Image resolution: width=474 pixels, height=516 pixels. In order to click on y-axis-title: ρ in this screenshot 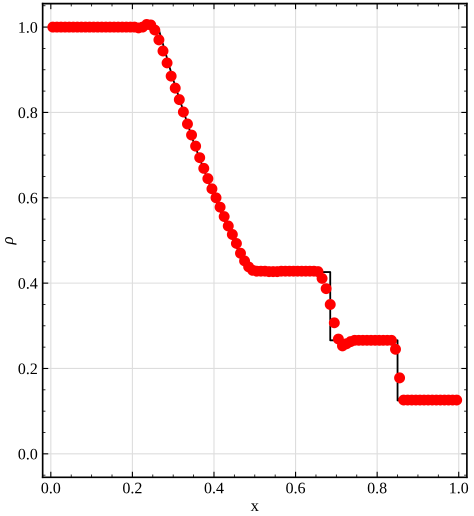, I will do `click(10, 240)`.